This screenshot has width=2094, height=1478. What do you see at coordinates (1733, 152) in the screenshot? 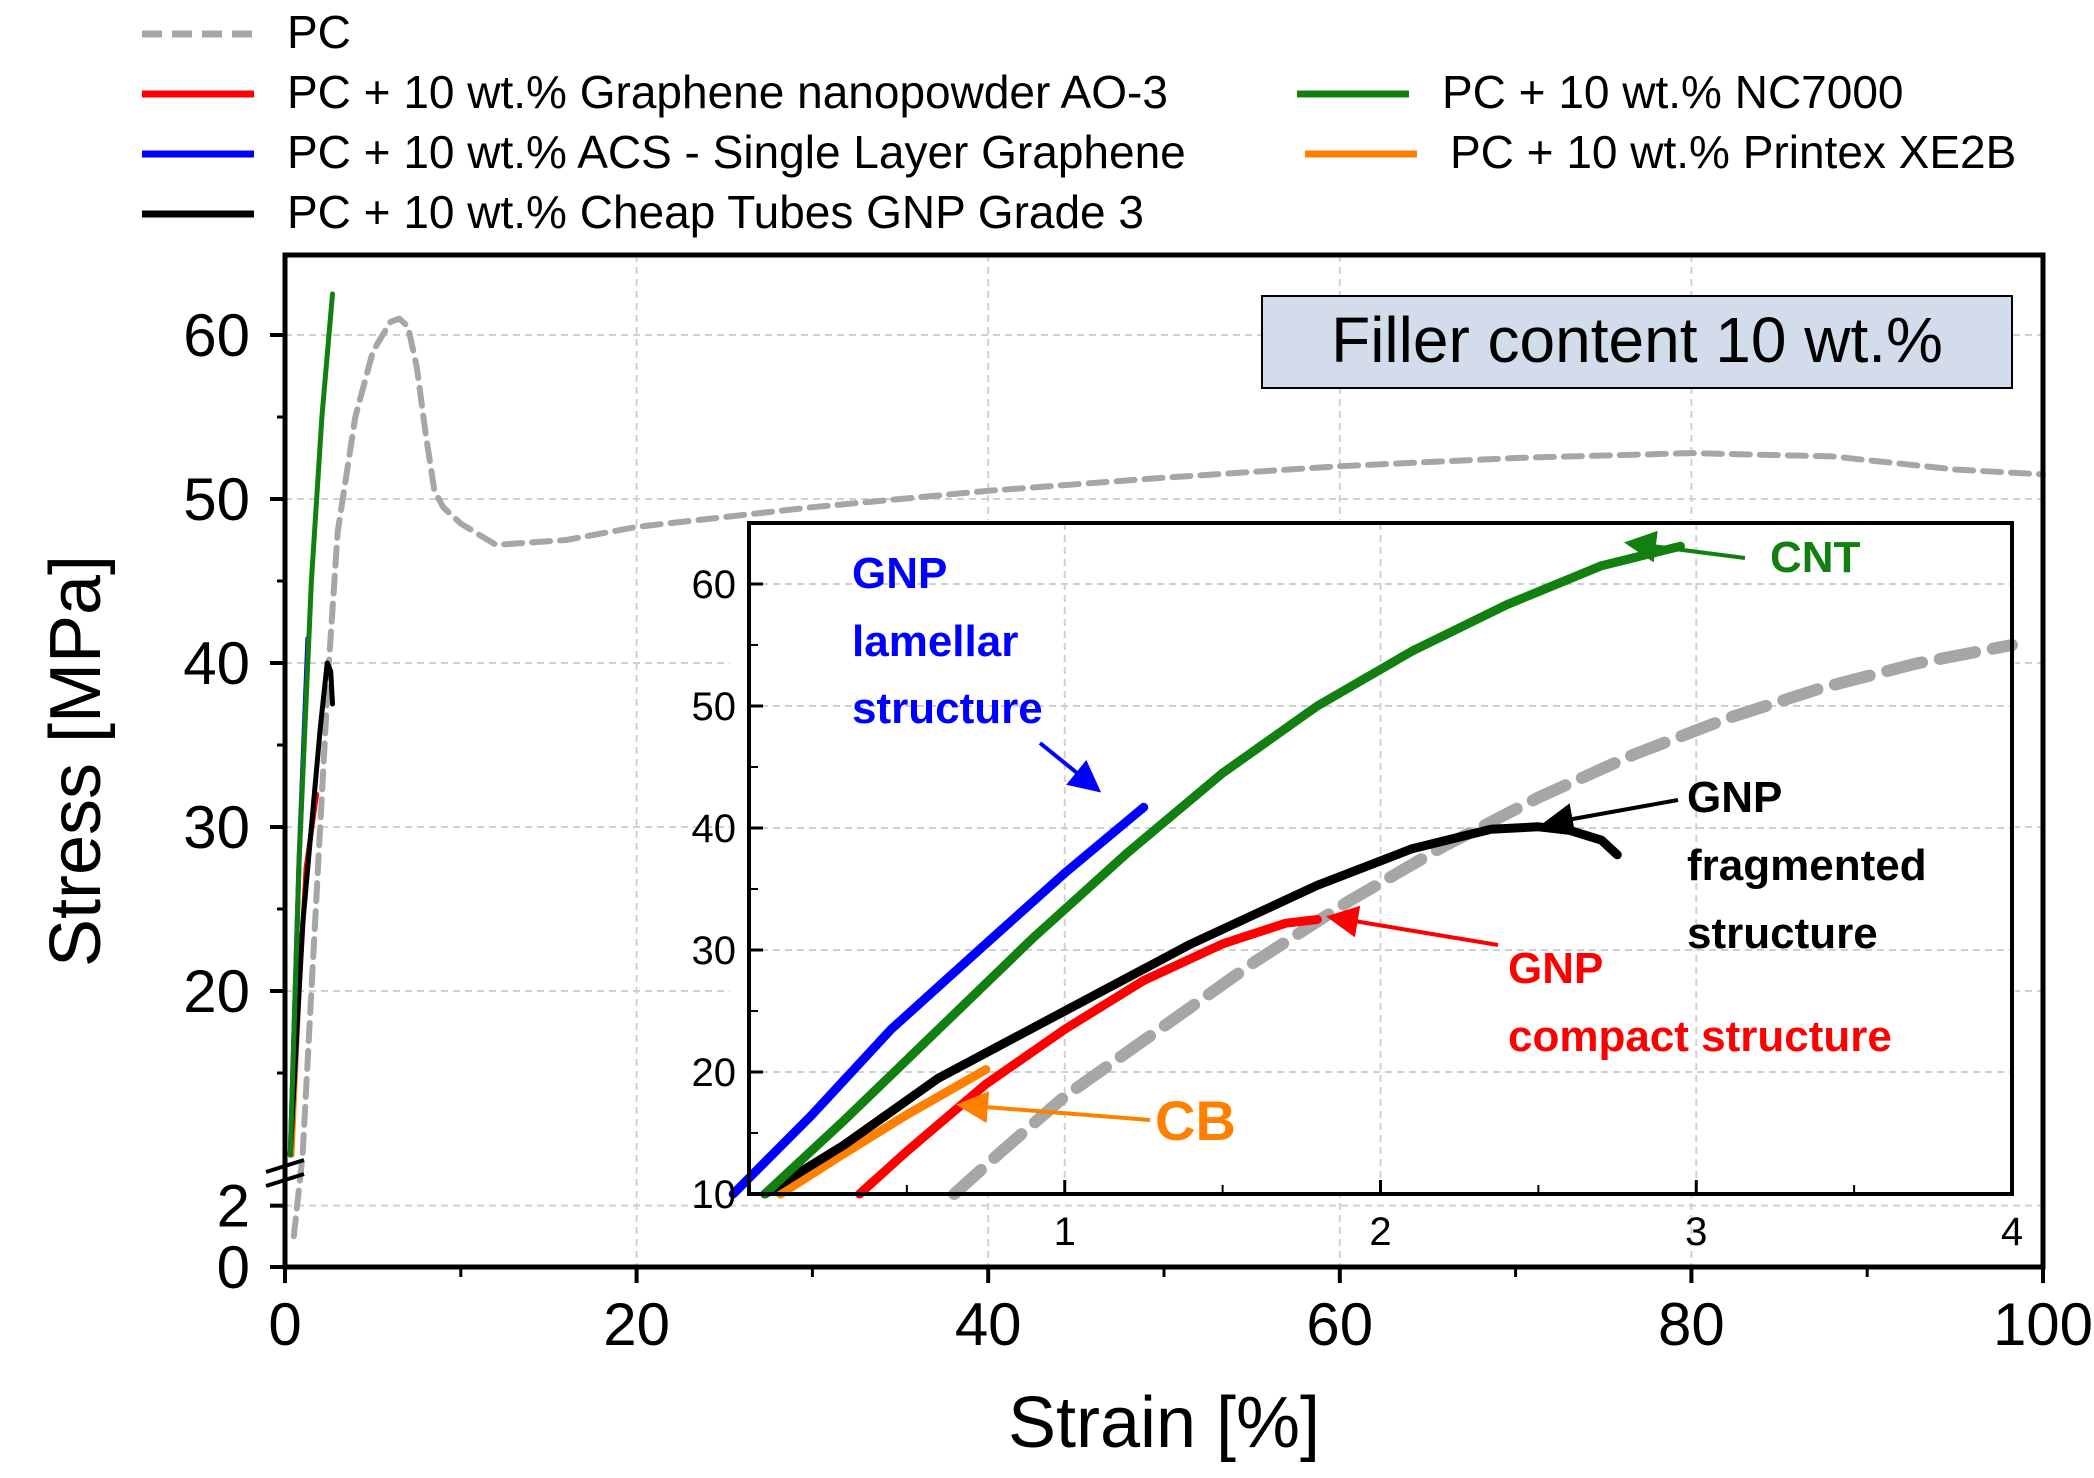
I see `legend-label-pc-10-wt-printex-xe2b: PC + 10 wt.% Printex XE2B` at bounding box center [1733, 152].